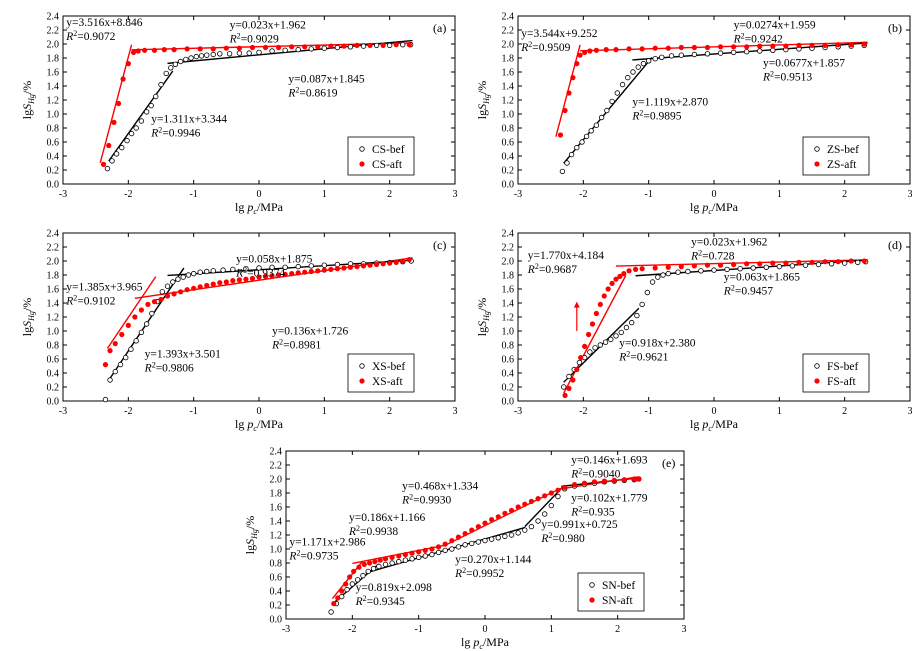  Describe the element at coordinates (53, 59) in the screenshot. I see `y-tick-label: 1.8` at that location.